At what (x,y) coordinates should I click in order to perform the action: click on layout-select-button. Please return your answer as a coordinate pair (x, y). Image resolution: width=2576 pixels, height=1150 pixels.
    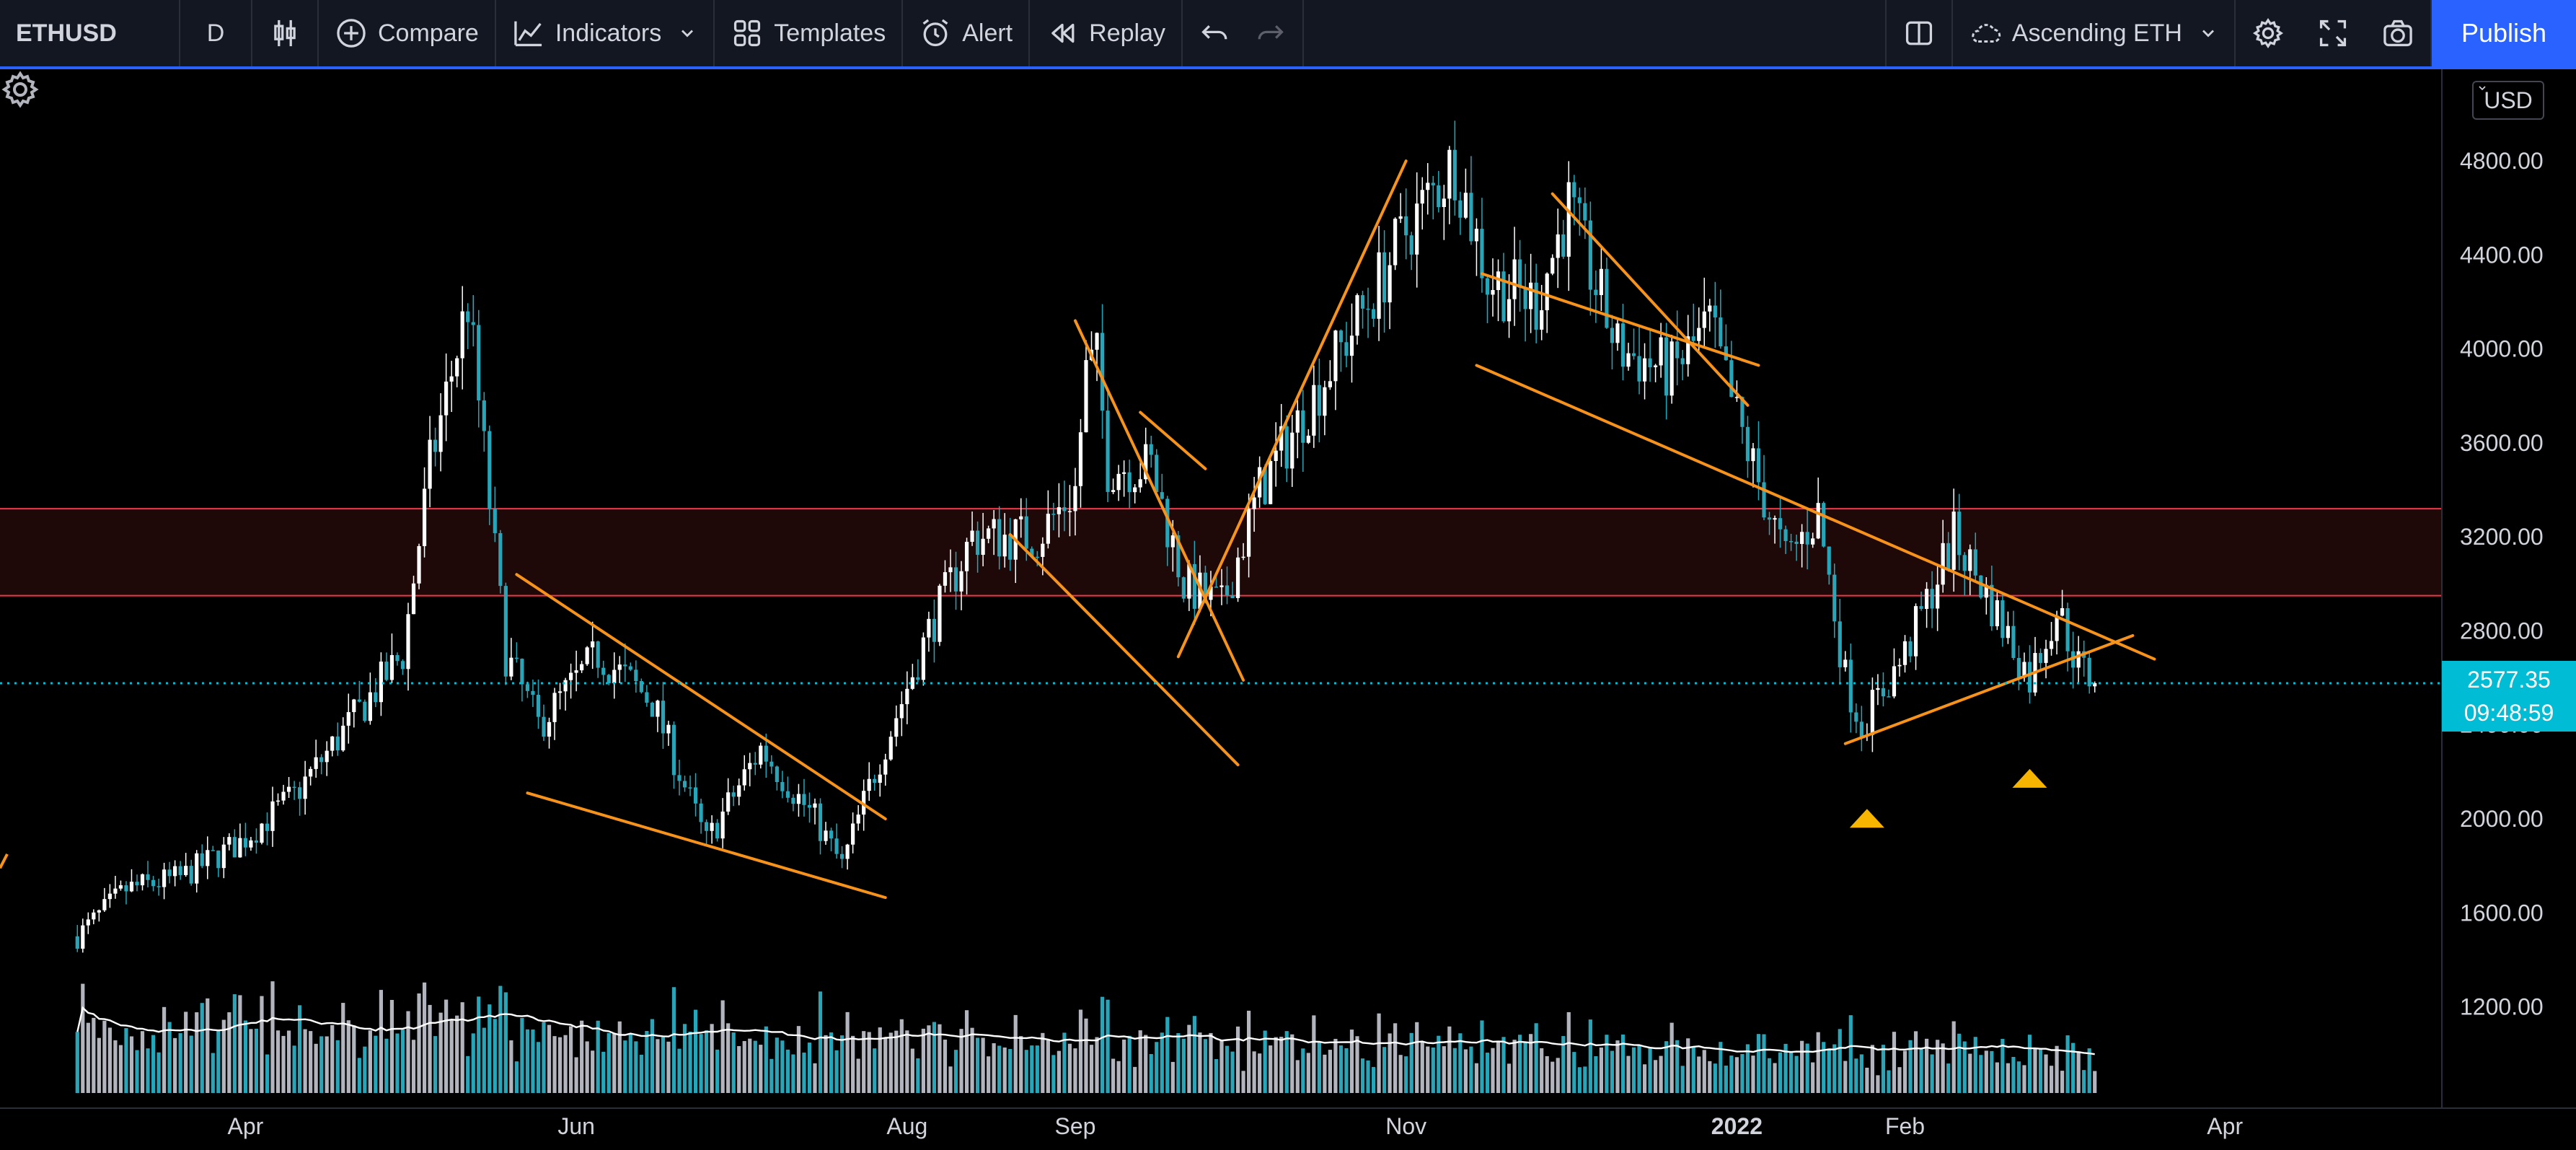
    Looking at the image, I should click on (1918, 33).